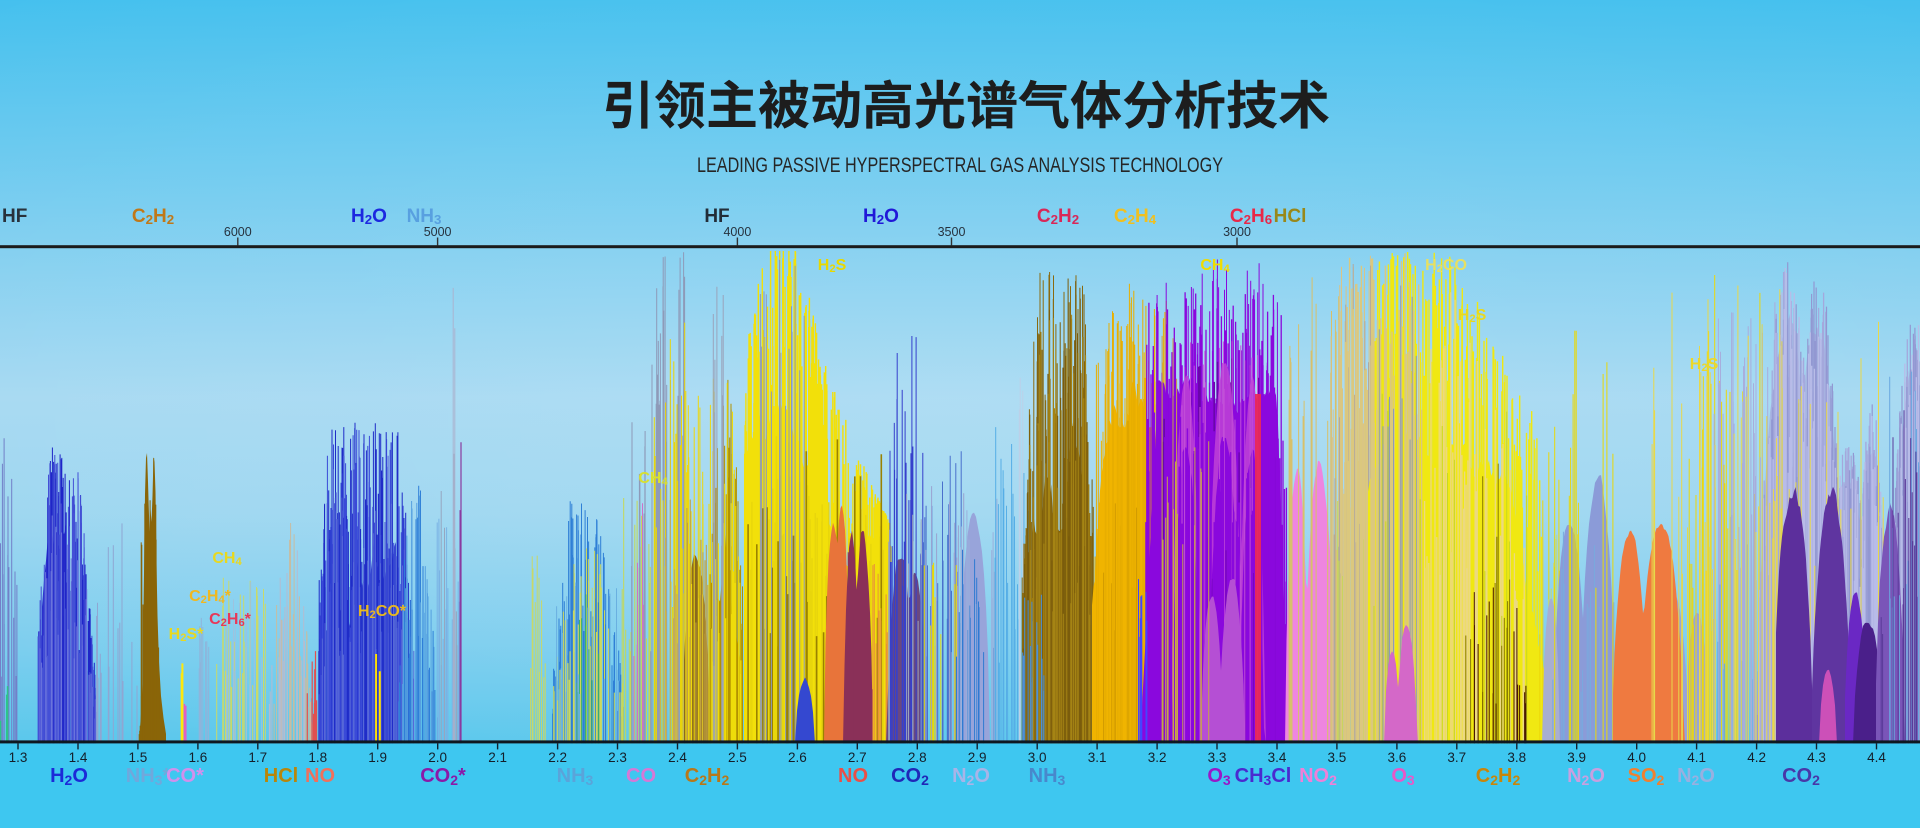 The image size is (1920, 828). I want to click on svg-text: 2.7, so click(857, 757).